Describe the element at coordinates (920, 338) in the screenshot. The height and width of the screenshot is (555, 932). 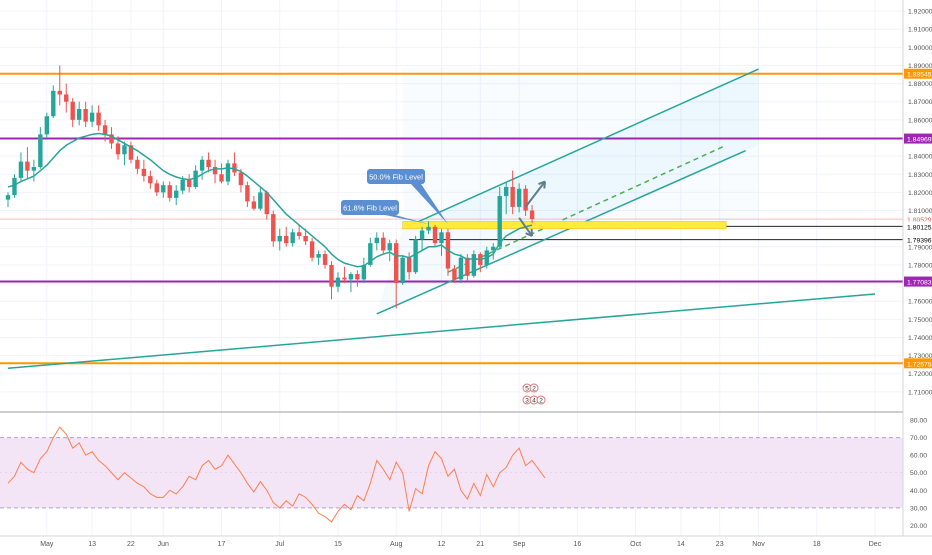
I see `price-tick-label: 1.74000` at that location.